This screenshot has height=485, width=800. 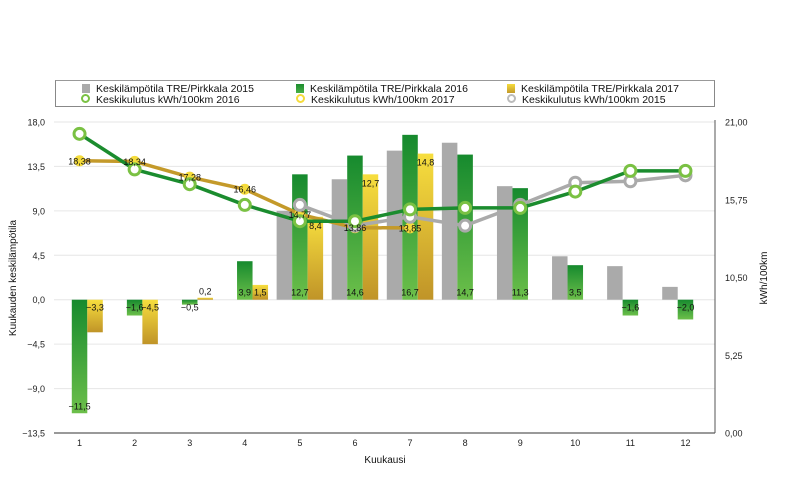 What do you see at coordinates (134, 443) in the screenshot?
I see `x-tick-label: 2` at bounding box center [134, 443].